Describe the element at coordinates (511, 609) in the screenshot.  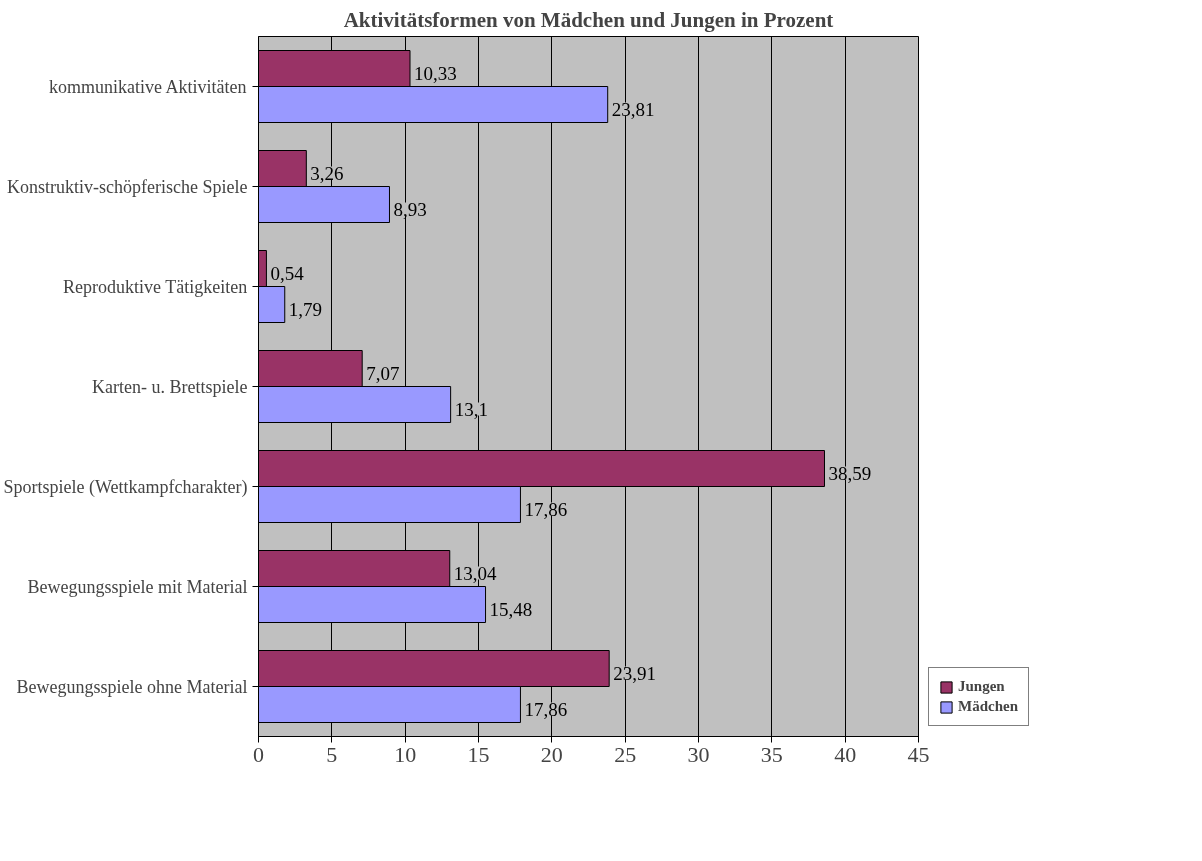
I see `data-label: 15,48` at that location.